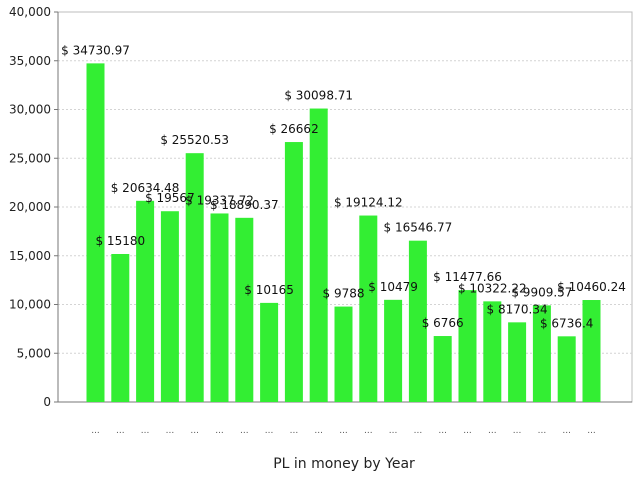 The height and width of the screenshot is (480, 640). Describe the element at coordinates (170, 198) in the screenshot. I see `data-label: $ 19567` at that location.